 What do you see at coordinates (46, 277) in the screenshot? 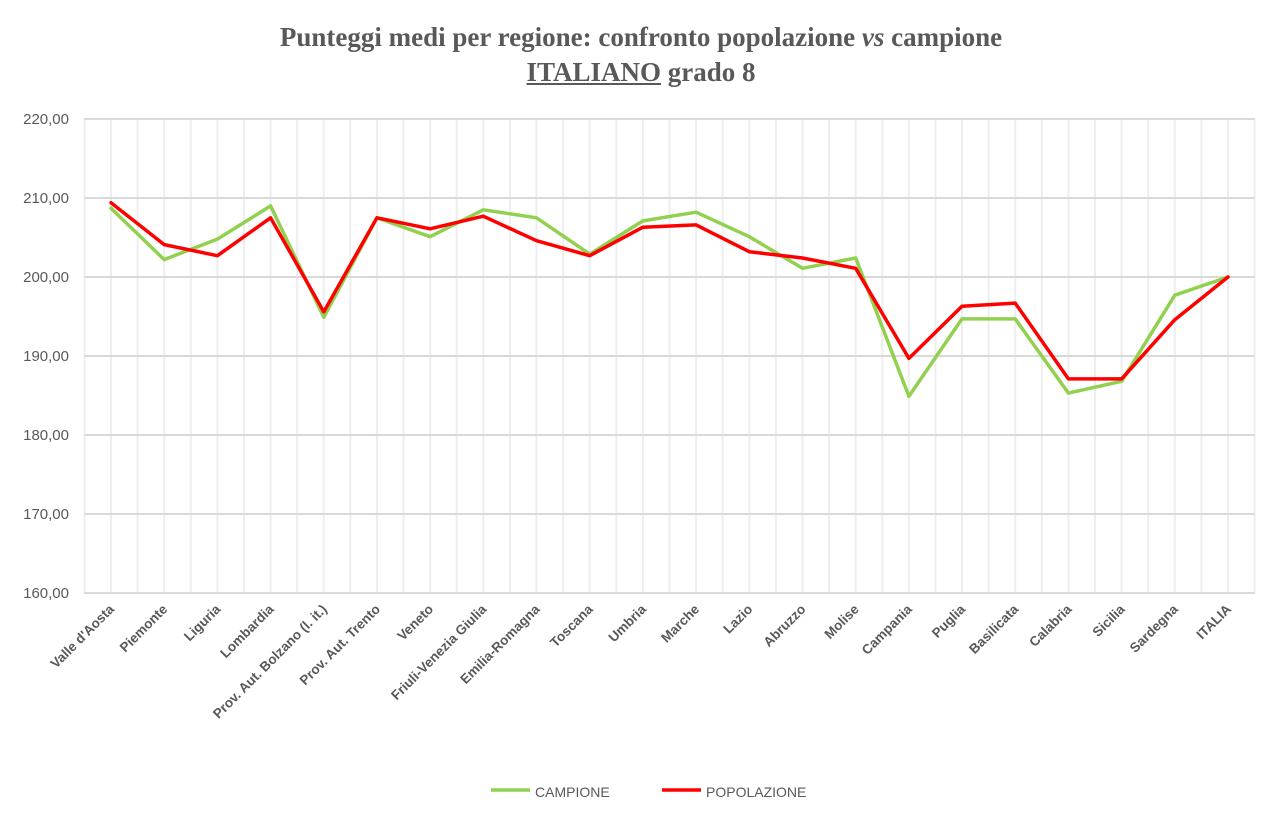
I see `y-tick-label: 200,00` at bounding box center [46, 277].